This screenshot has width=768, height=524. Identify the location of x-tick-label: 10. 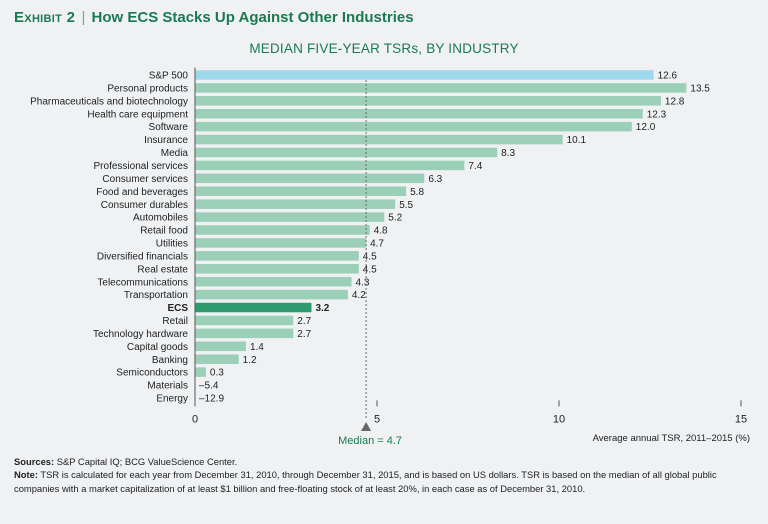
(559, 419).